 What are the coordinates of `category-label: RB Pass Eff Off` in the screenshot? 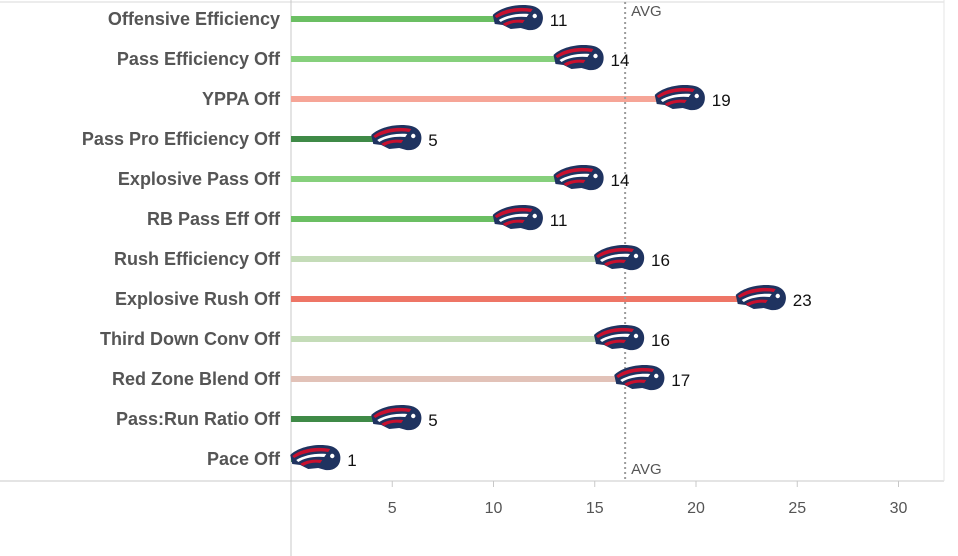 It's located at (214, 219).